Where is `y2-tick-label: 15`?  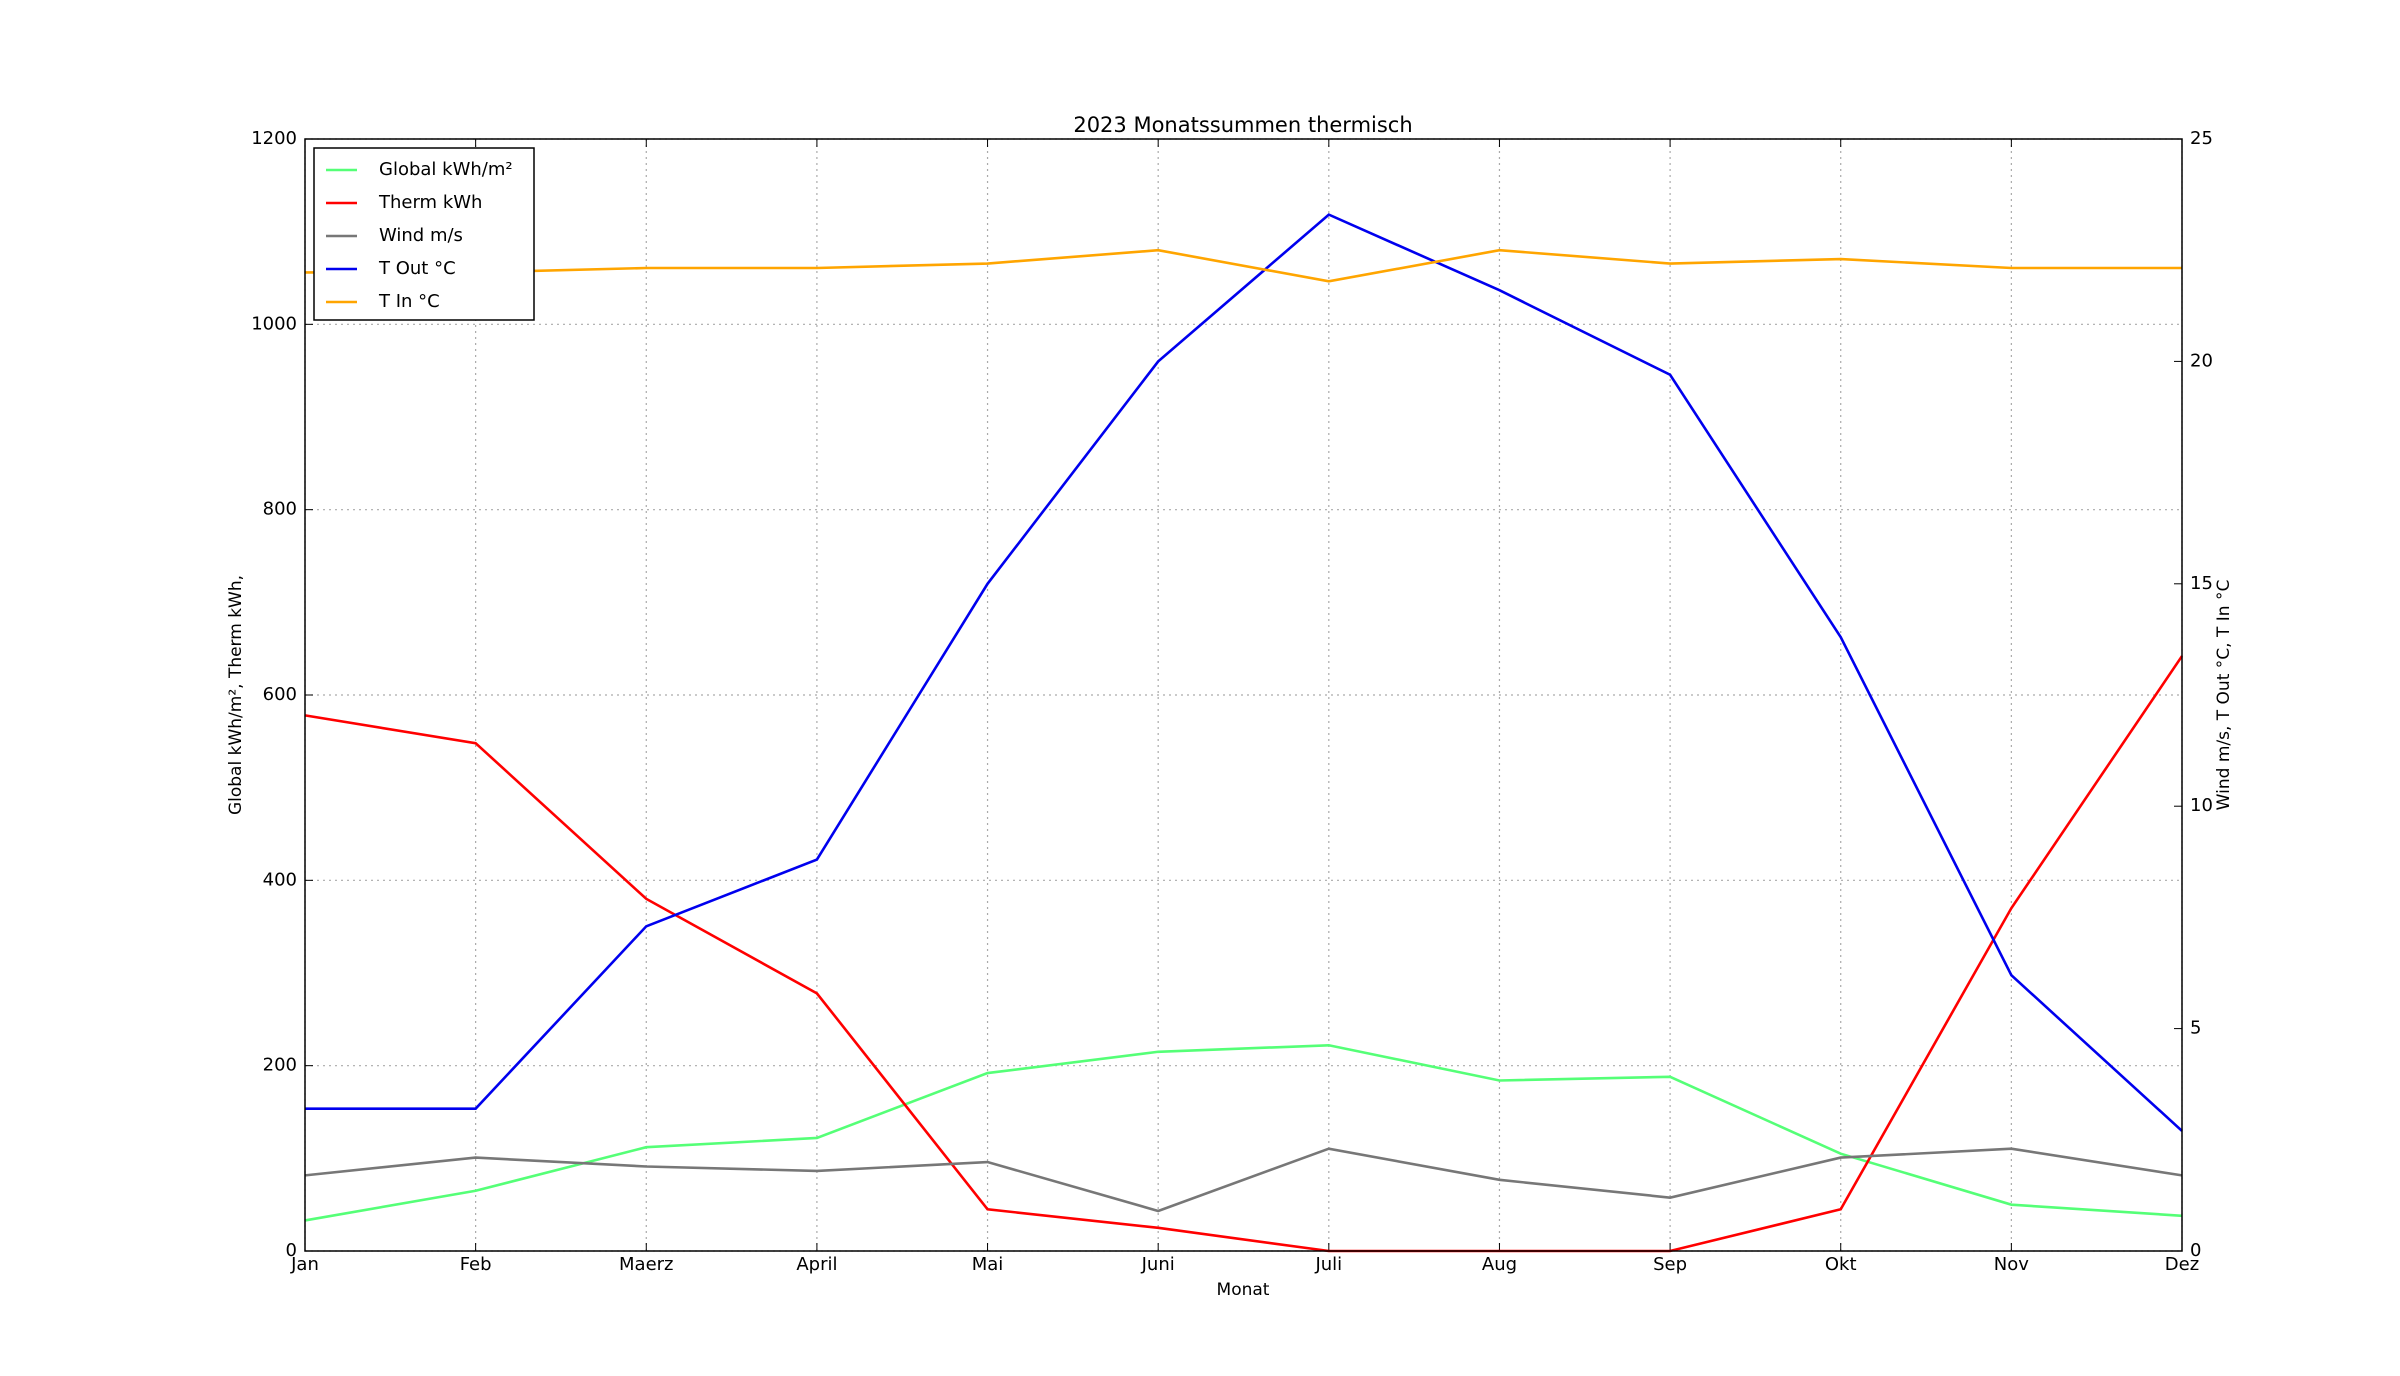 y2-tick-label: 15 is located at coordinates (2201, 583).